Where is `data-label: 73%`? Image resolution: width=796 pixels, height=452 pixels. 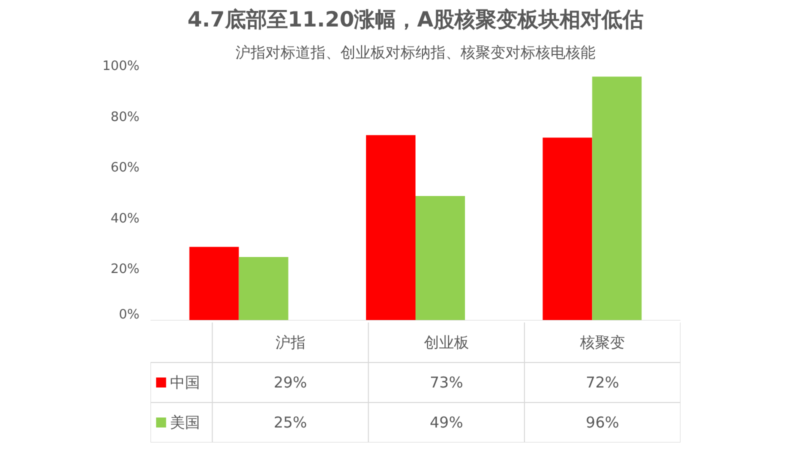 data-label: 73% is located at coordinates (447, 383).